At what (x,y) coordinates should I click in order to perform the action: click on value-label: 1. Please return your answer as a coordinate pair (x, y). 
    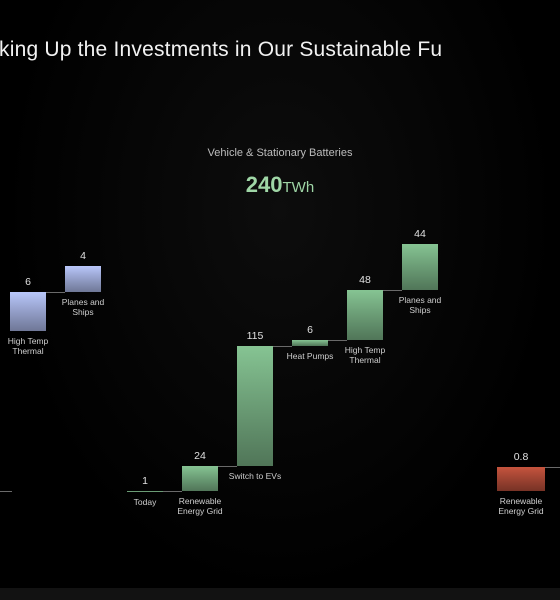
    Looking at the image, I should click on (145, 480).